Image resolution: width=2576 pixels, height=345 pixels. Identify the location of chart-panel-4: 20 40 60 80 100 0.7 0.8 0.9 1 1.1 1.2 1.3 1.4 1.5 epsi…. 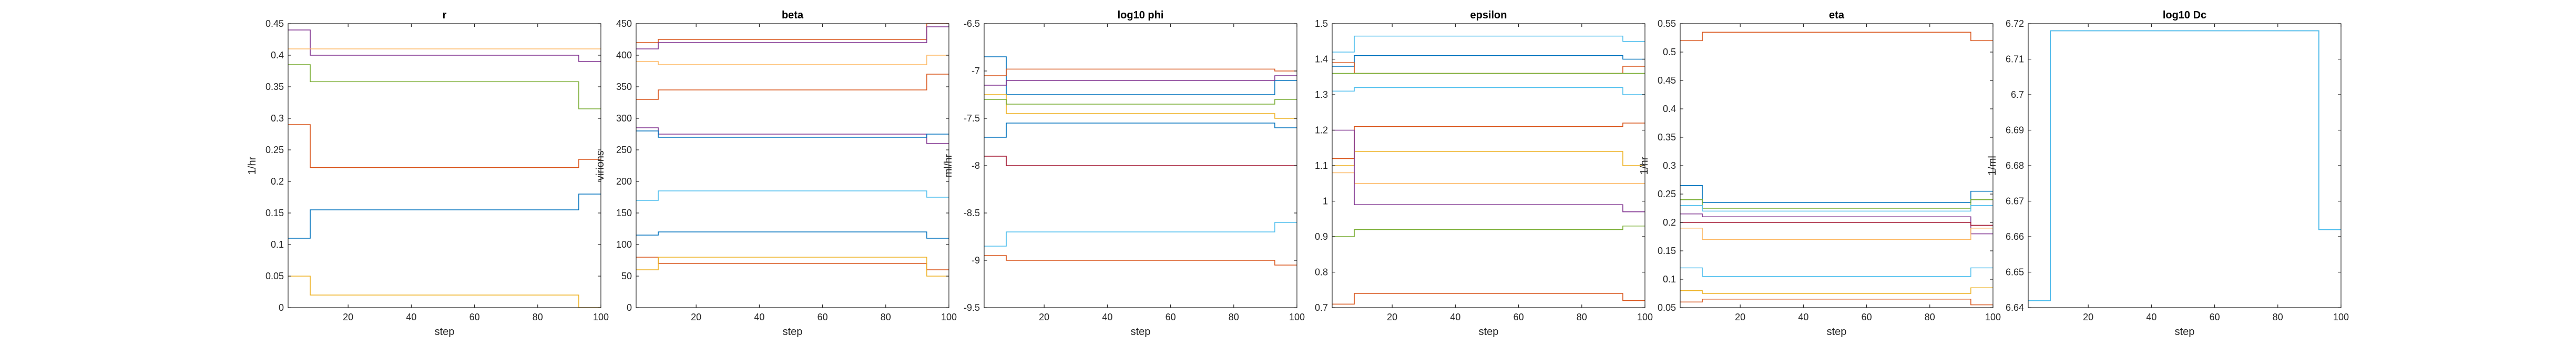
(1484, 173).